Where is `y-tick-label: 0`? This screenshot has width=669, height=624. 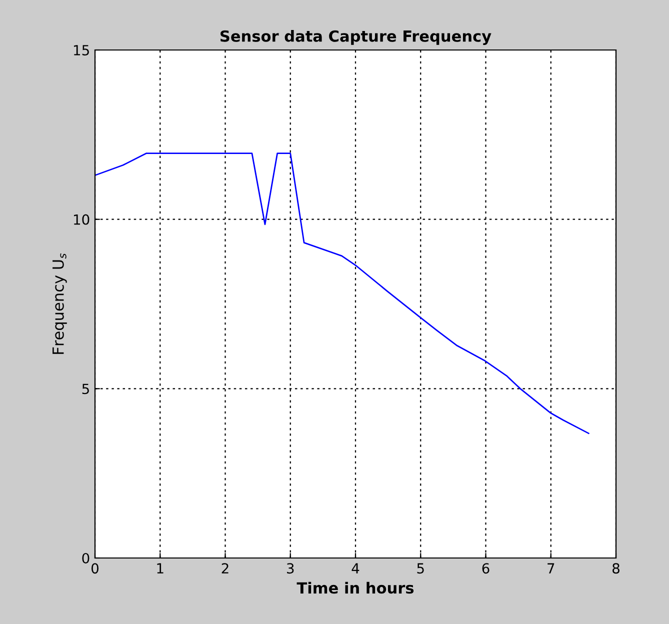 y-tick-label: 0 is located at coordinates (86, 558).